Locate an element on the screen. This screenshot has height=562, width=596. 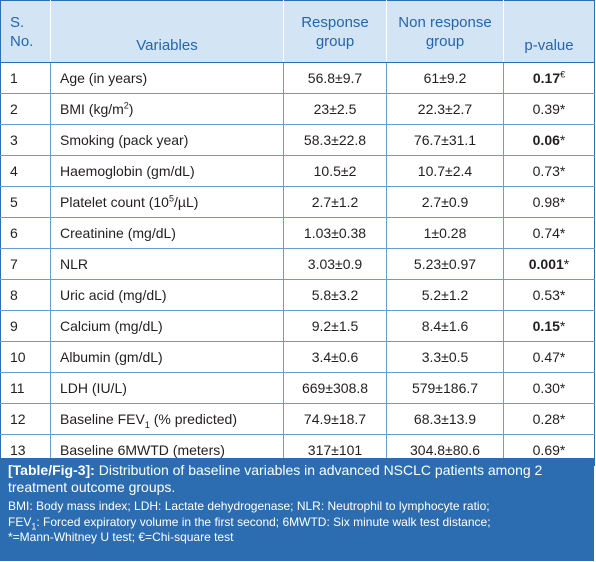
cell-response-group: 10.5±2 is located at coordinates (335, 171).